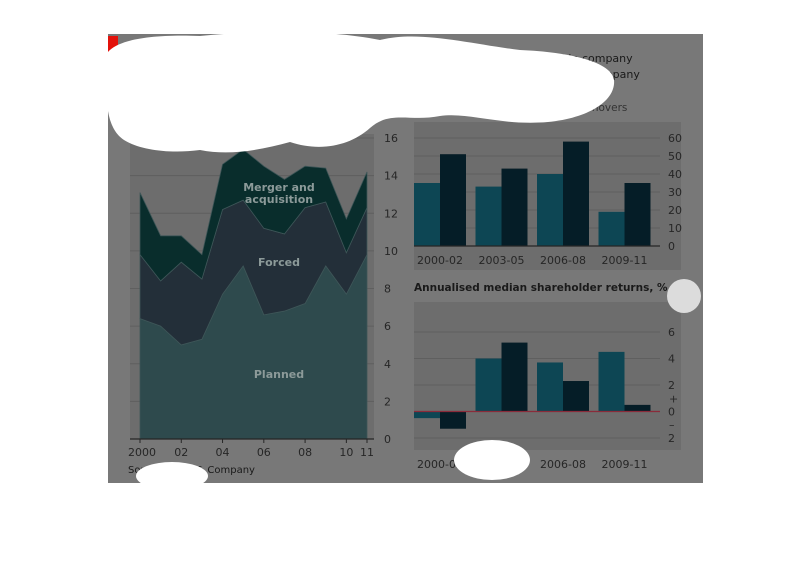 The image size is (810, 578). What do you see at coordinates (367, 452) in the screenshot?
I see `area-xtick-label: 11` at bounding box center [367, 452].